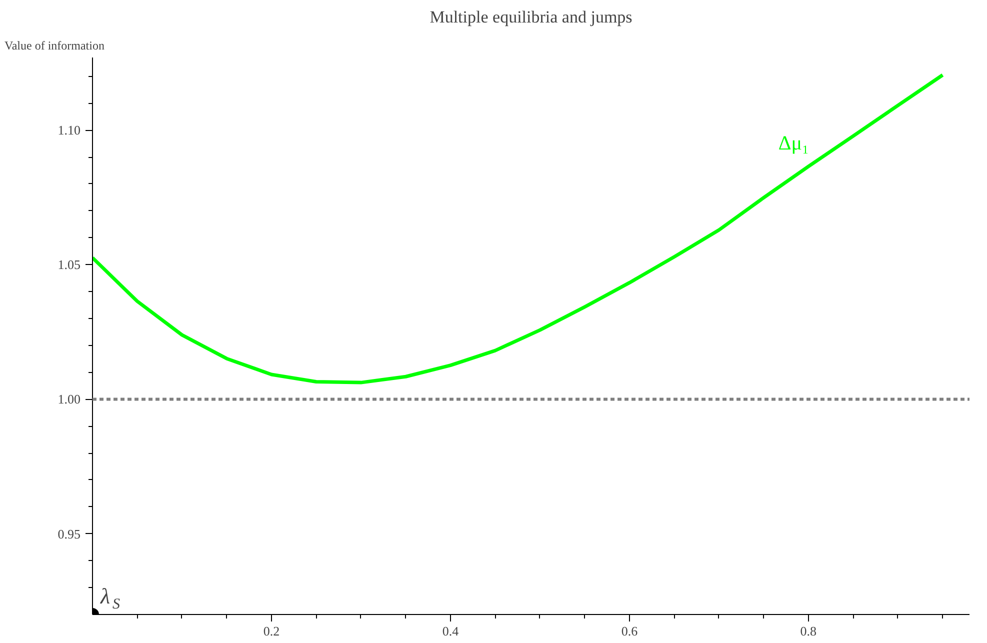 The image size is (987, 643). I want to click on y-axis-title: Value of information, so click(54, 45).